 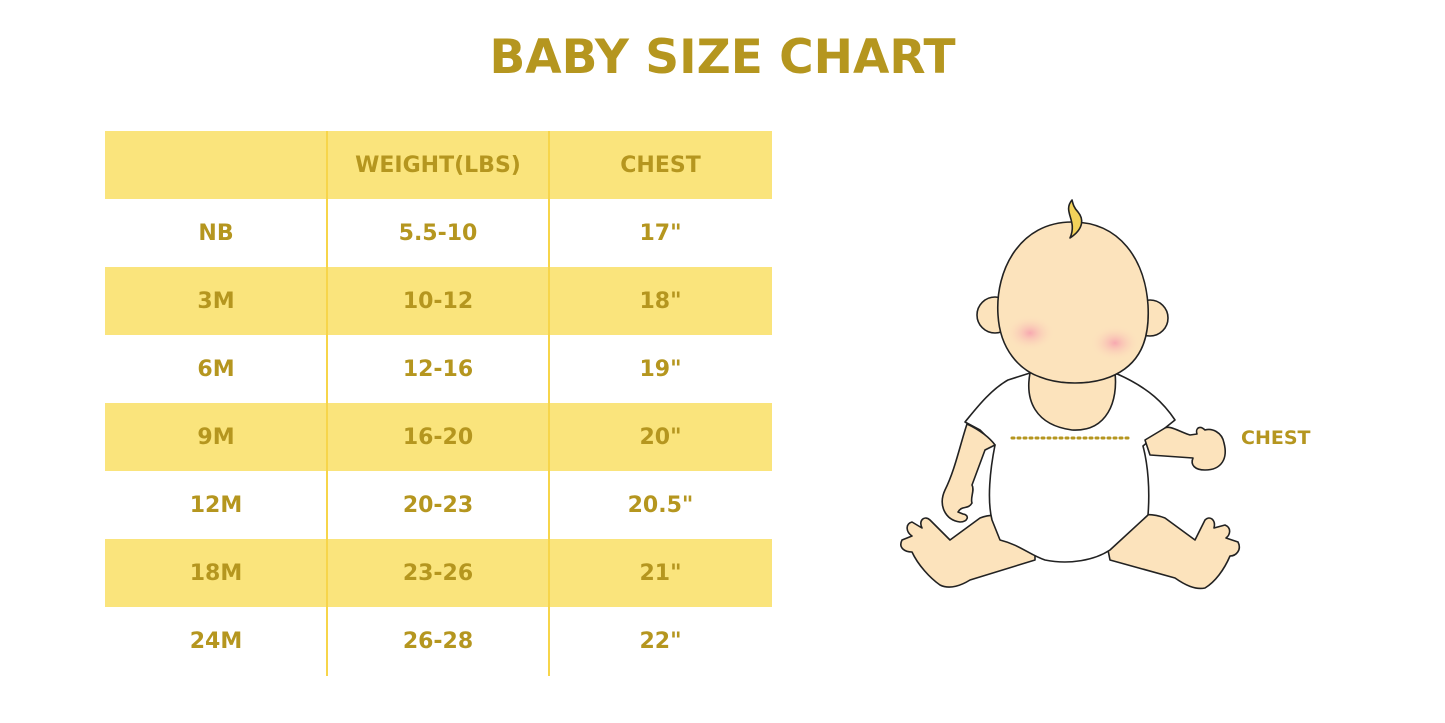 I want to click on table-row: 12M 20-23 20.5", so click(x=438, y=505).